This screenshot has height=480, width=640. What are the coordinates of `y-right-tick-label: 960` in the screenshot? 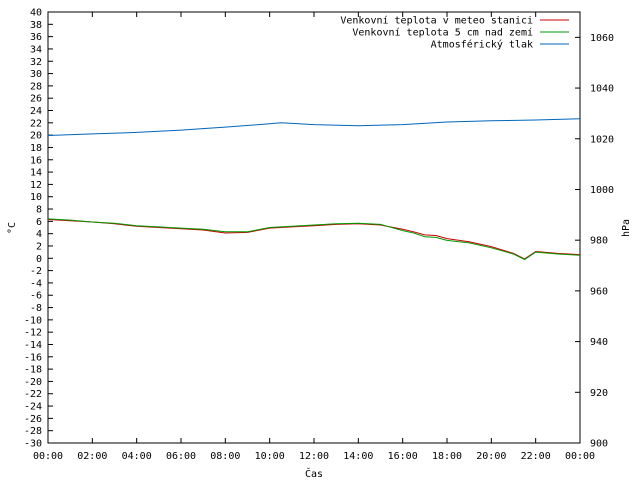 It's located at (599, 291).